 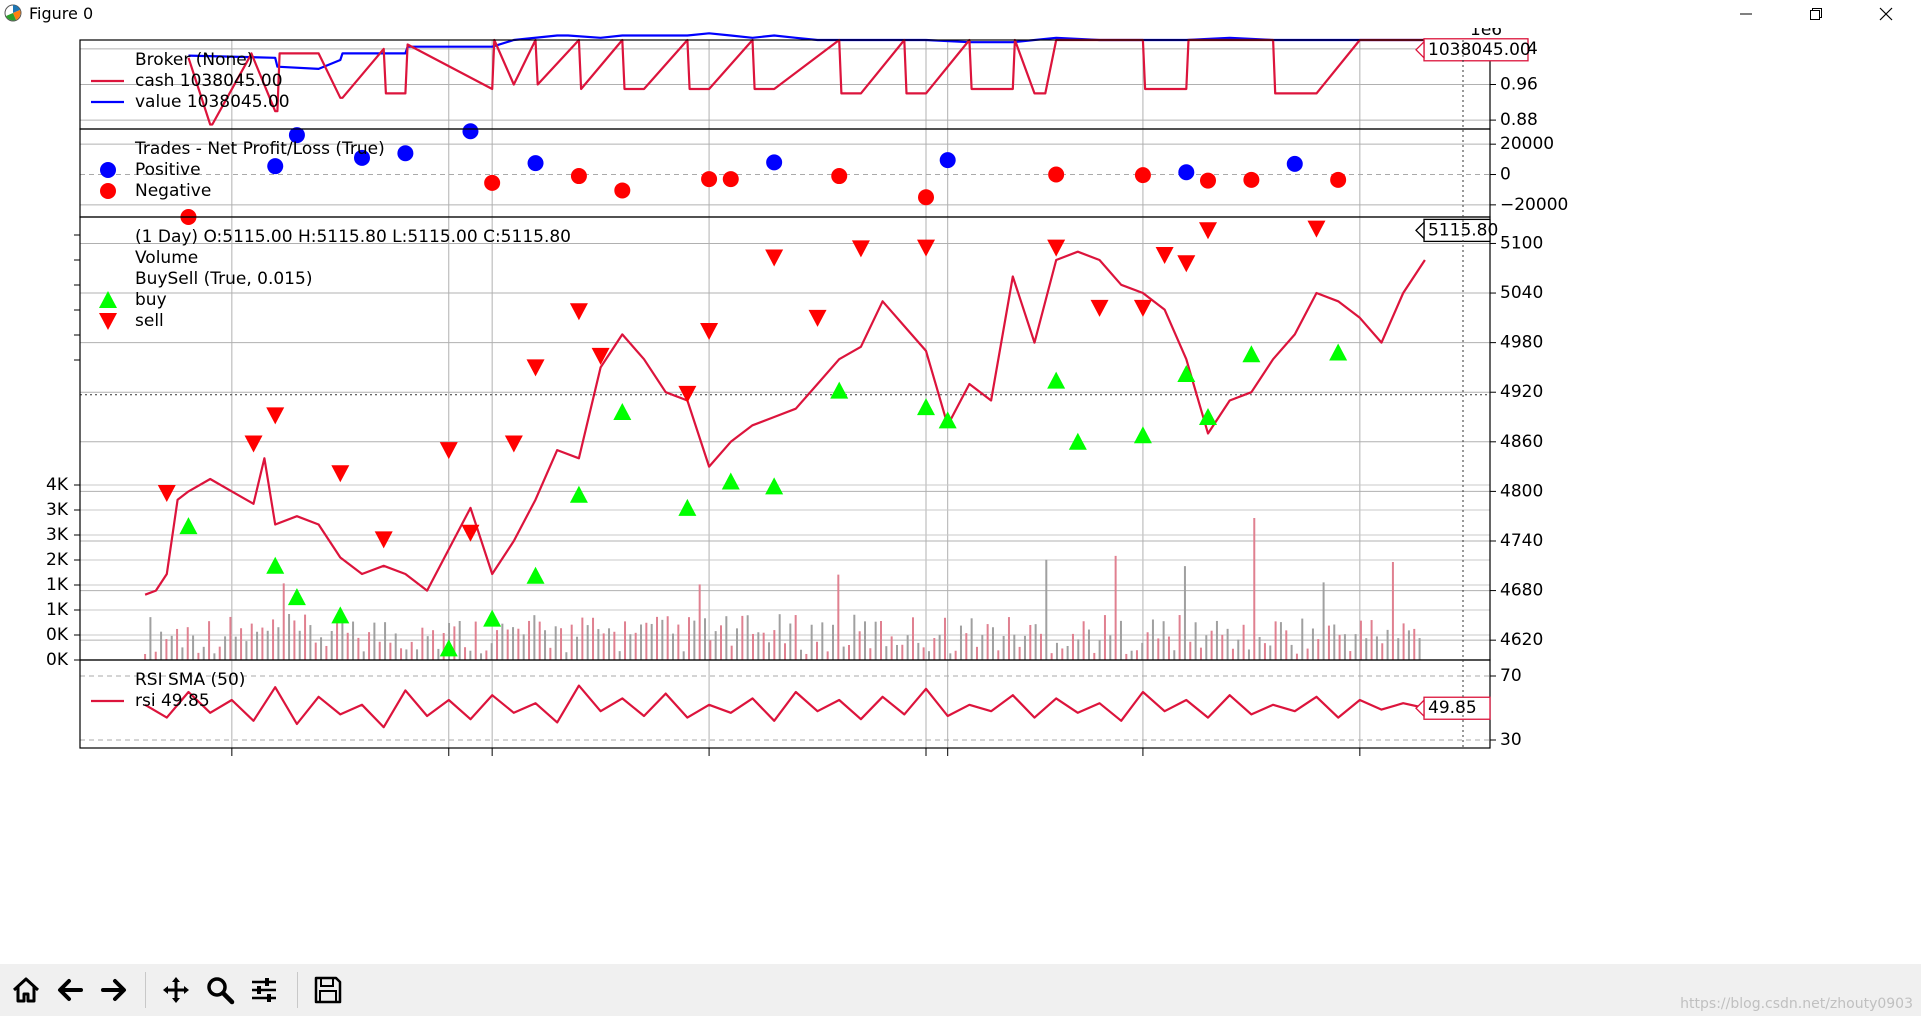 What do you see at coordinates (960, 14) in the screenshot?
I see `window-titlebar: Figure 0` at bounding box center [960, 14].